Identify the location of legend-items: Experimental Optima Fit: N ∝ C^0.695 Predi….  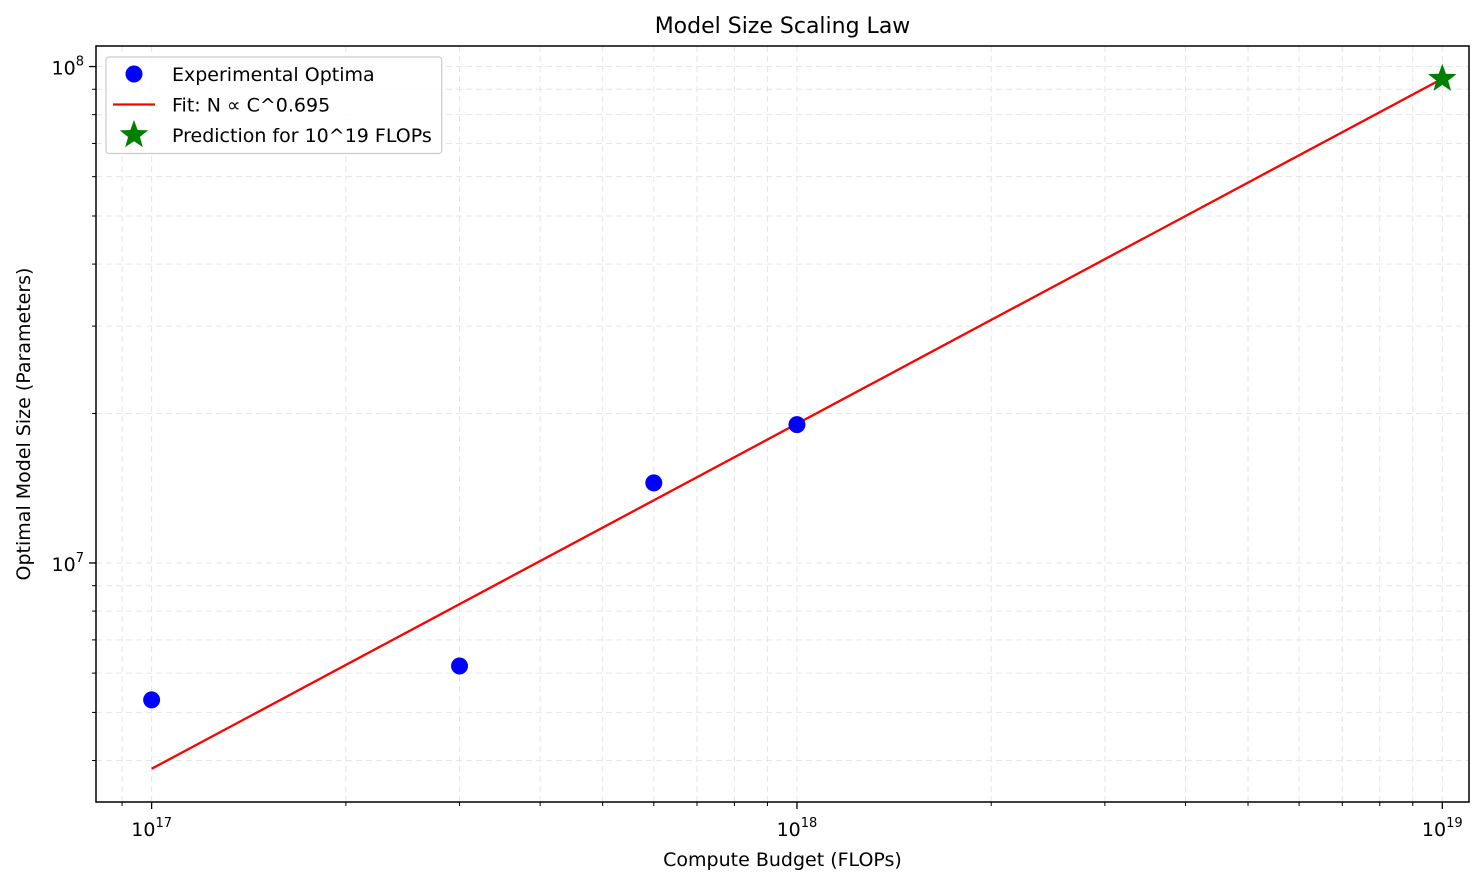
(272, 106).